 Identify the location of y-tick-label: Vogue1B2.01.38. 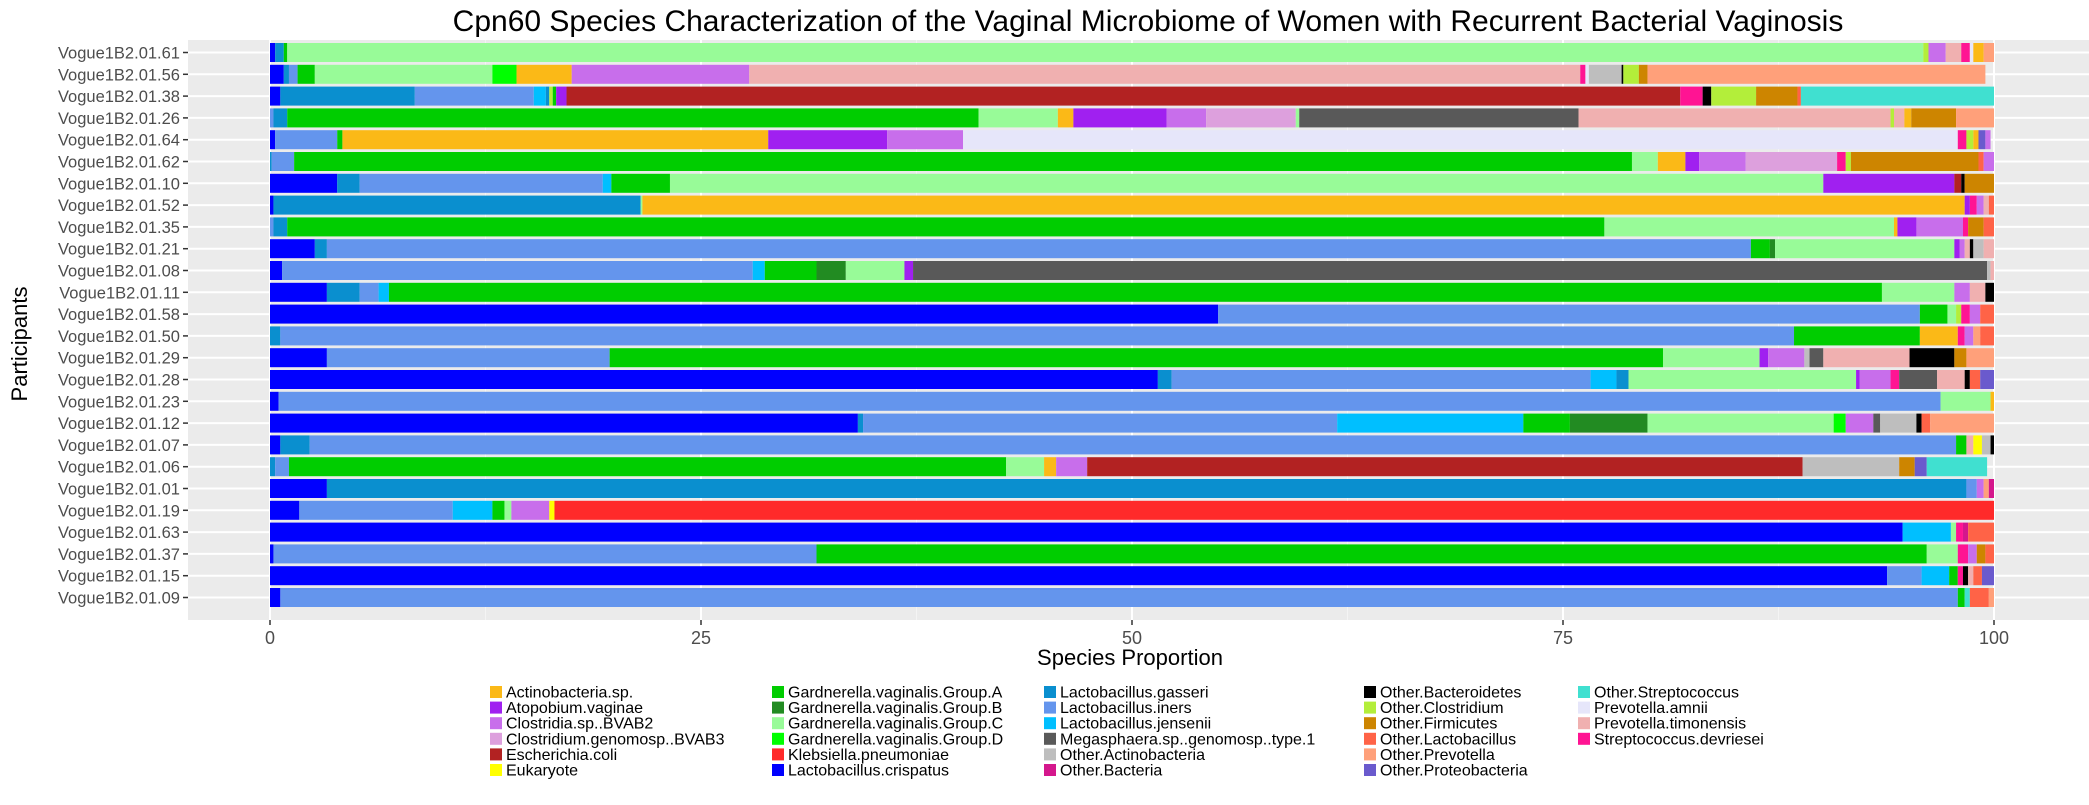
(119, 97).